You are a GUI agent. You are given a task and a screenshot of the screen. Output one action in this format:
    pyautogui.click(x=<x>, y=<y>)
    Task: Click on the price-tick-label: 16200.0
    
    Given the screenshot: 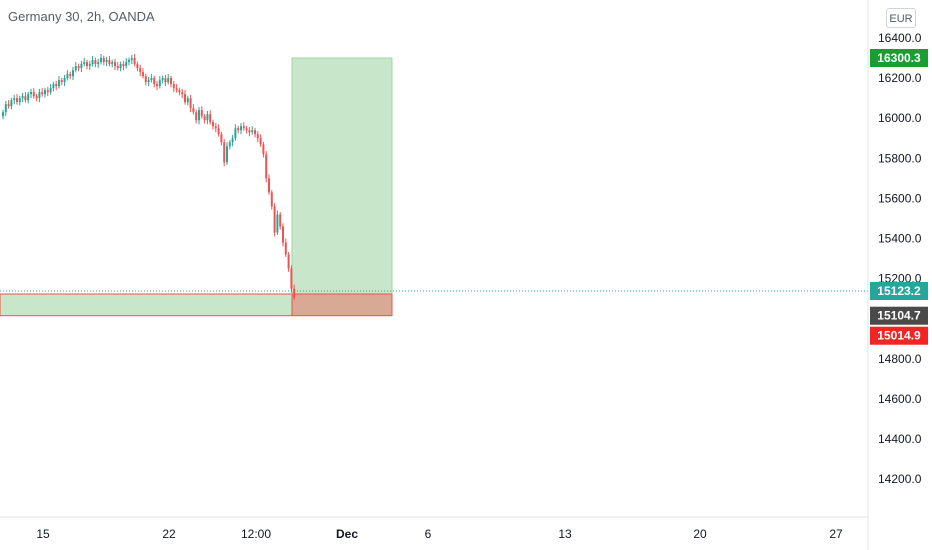 What is the action you would take?
    pyautogui.click(x=900, y=78)
    